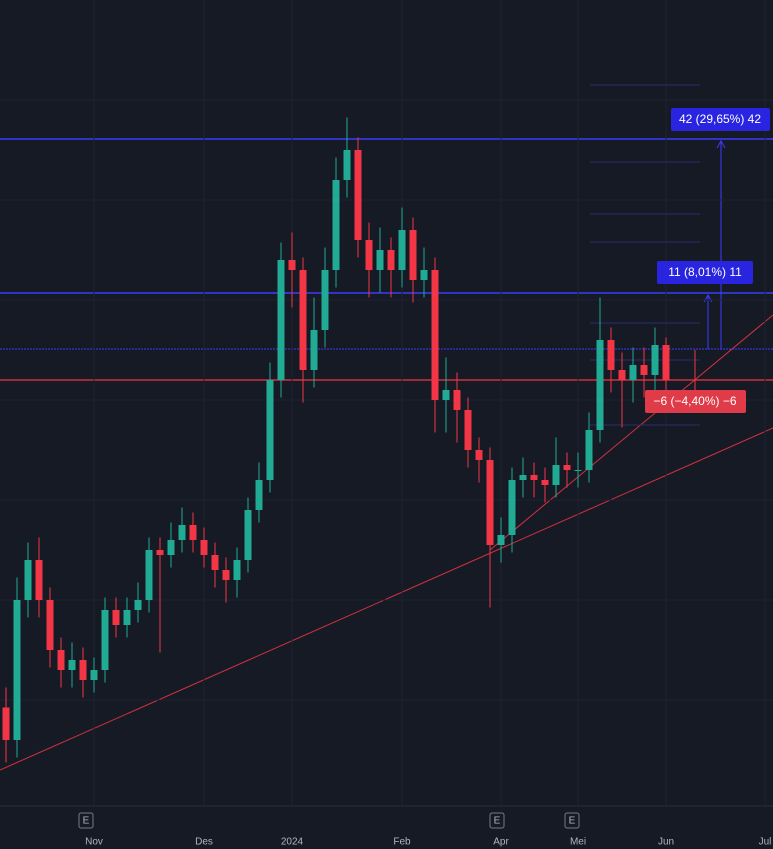 This screenshot has height=849, width=773. Describe the element at coordinates (292, 842) in the screenshot. I see `x-tick-label: 2024` at that location.